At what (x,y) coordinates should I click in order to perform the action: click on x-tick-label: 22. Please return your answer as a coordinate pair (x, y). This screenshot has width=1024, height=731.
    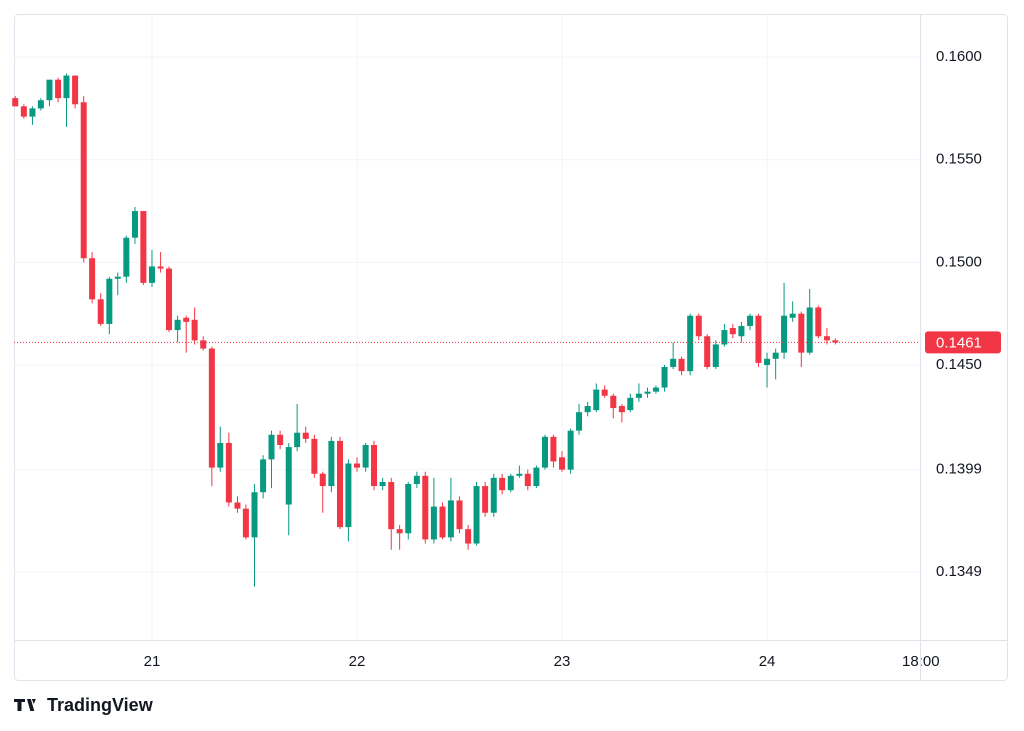
    Looking at the image, I should click on (357, 661).